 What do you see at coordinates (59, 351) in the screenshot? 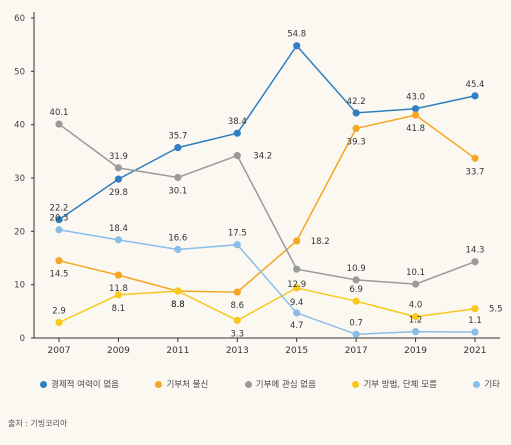
I see `x-tick-label: 2007` at bounding box center [59, 351].